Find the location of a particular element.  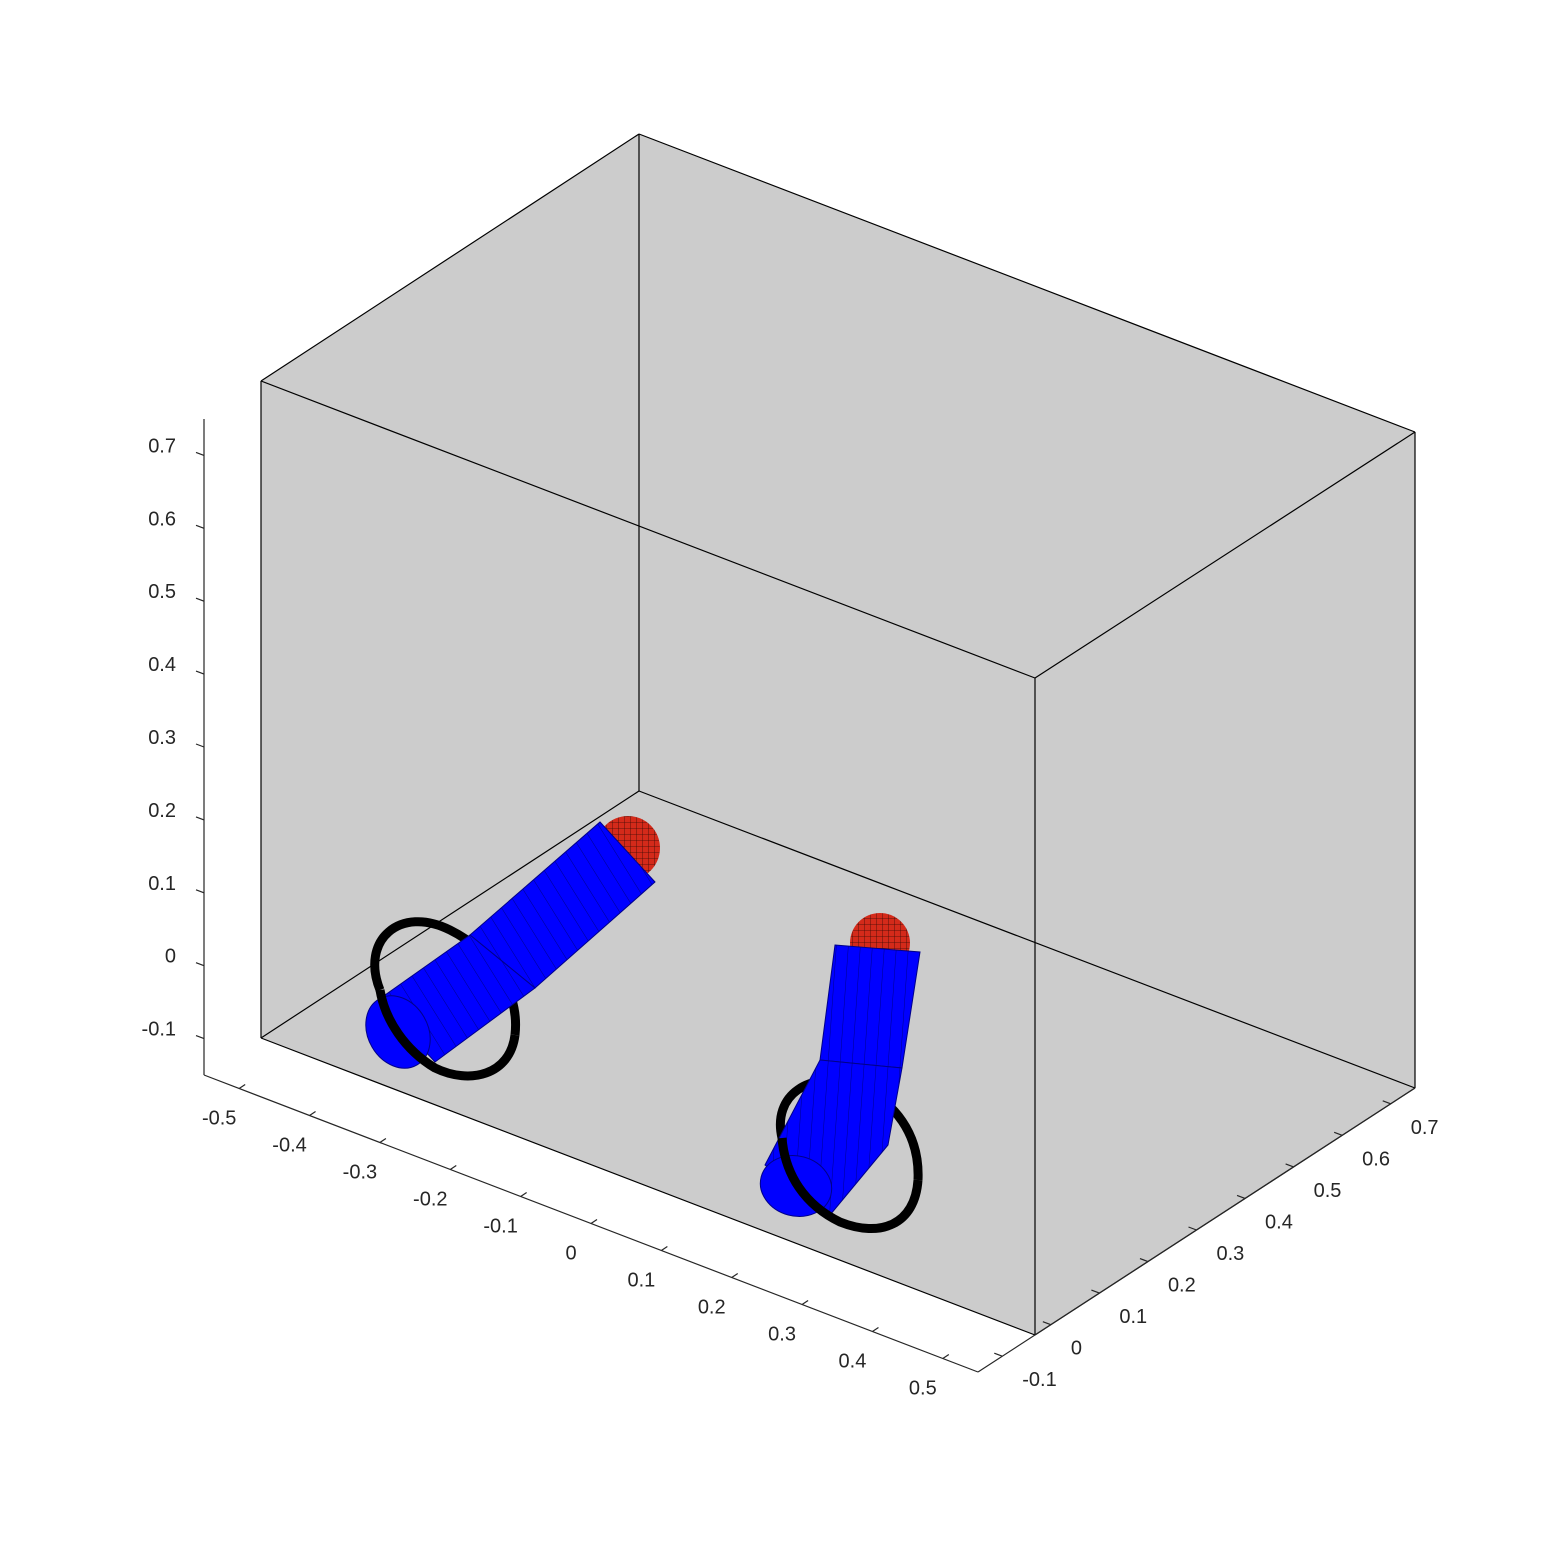

pane-left-back is located at coordinates (450, 586).